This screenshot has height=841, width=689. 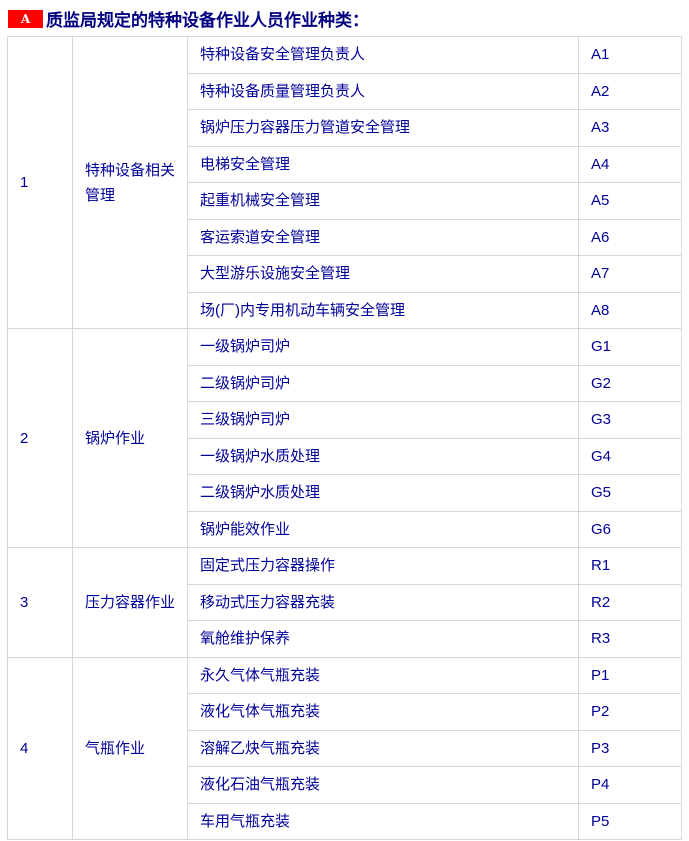 I want to click on item-name-cell: 大型游乐设施安全管理, so click(x=383, y=274).